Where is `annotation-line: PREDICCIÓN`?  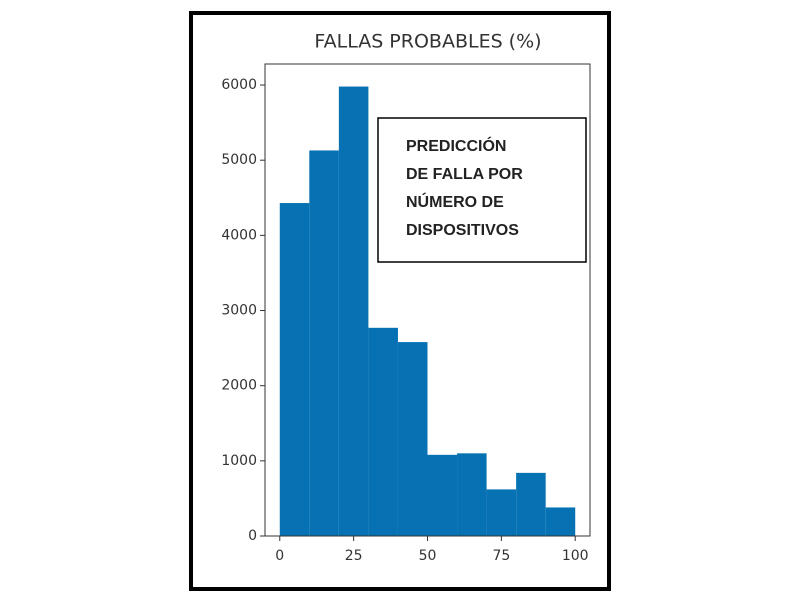
annotation-line: PREDICCIÓN is located at coordinates (456, 145).